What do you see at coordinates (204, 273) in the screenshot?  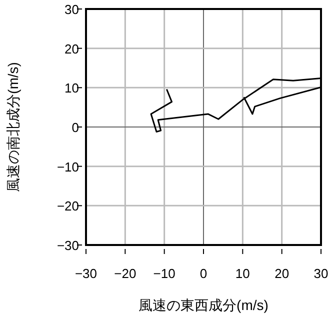 I see `x-tick-label: 0` at bounding box center [204, 273].